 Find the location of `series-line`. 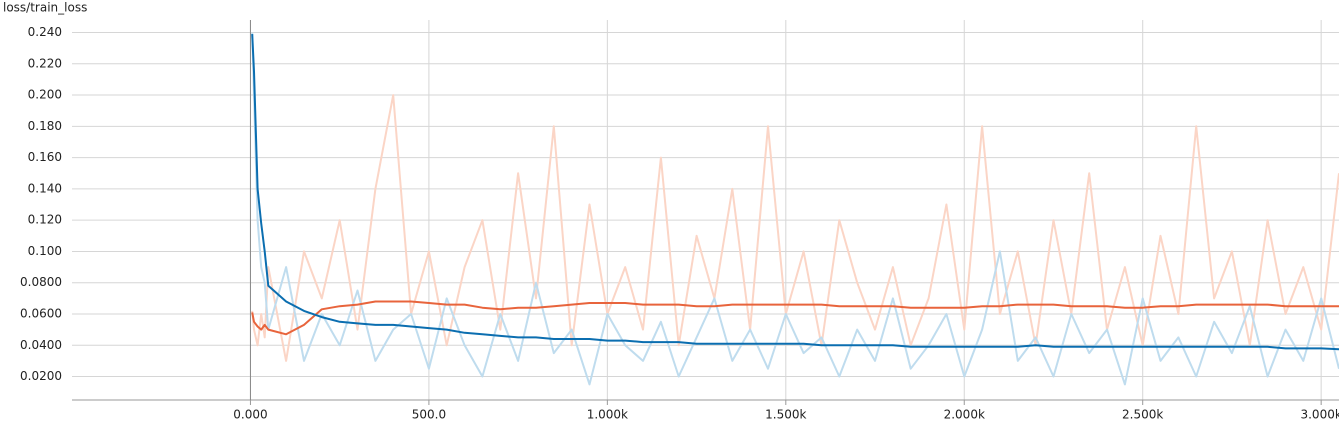

series-line is located at coordinates (795, 318).